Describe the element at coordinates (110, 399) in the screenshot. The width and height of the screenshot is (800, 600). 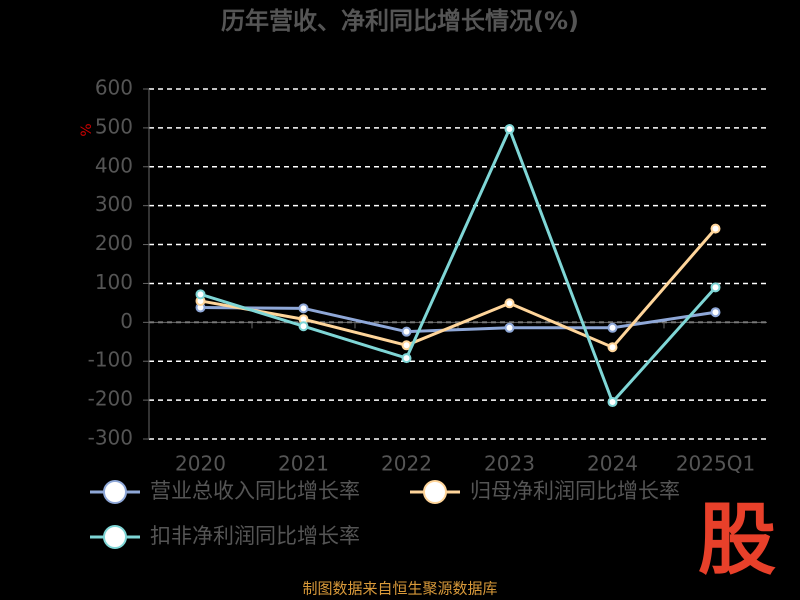
I see `y-tick-label: -200` at that location.